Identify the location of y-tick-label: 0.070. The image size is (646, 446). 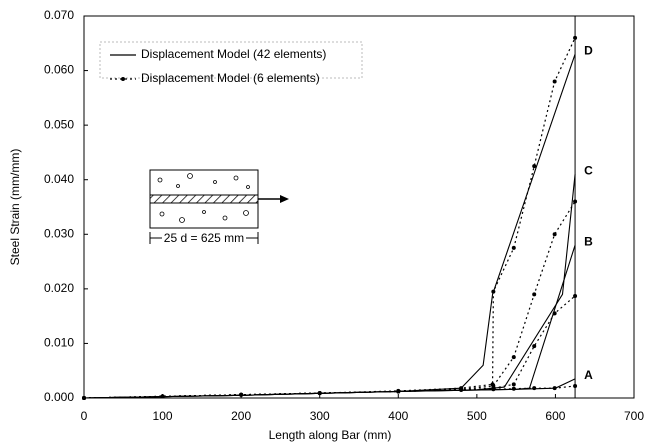
(59, 15).